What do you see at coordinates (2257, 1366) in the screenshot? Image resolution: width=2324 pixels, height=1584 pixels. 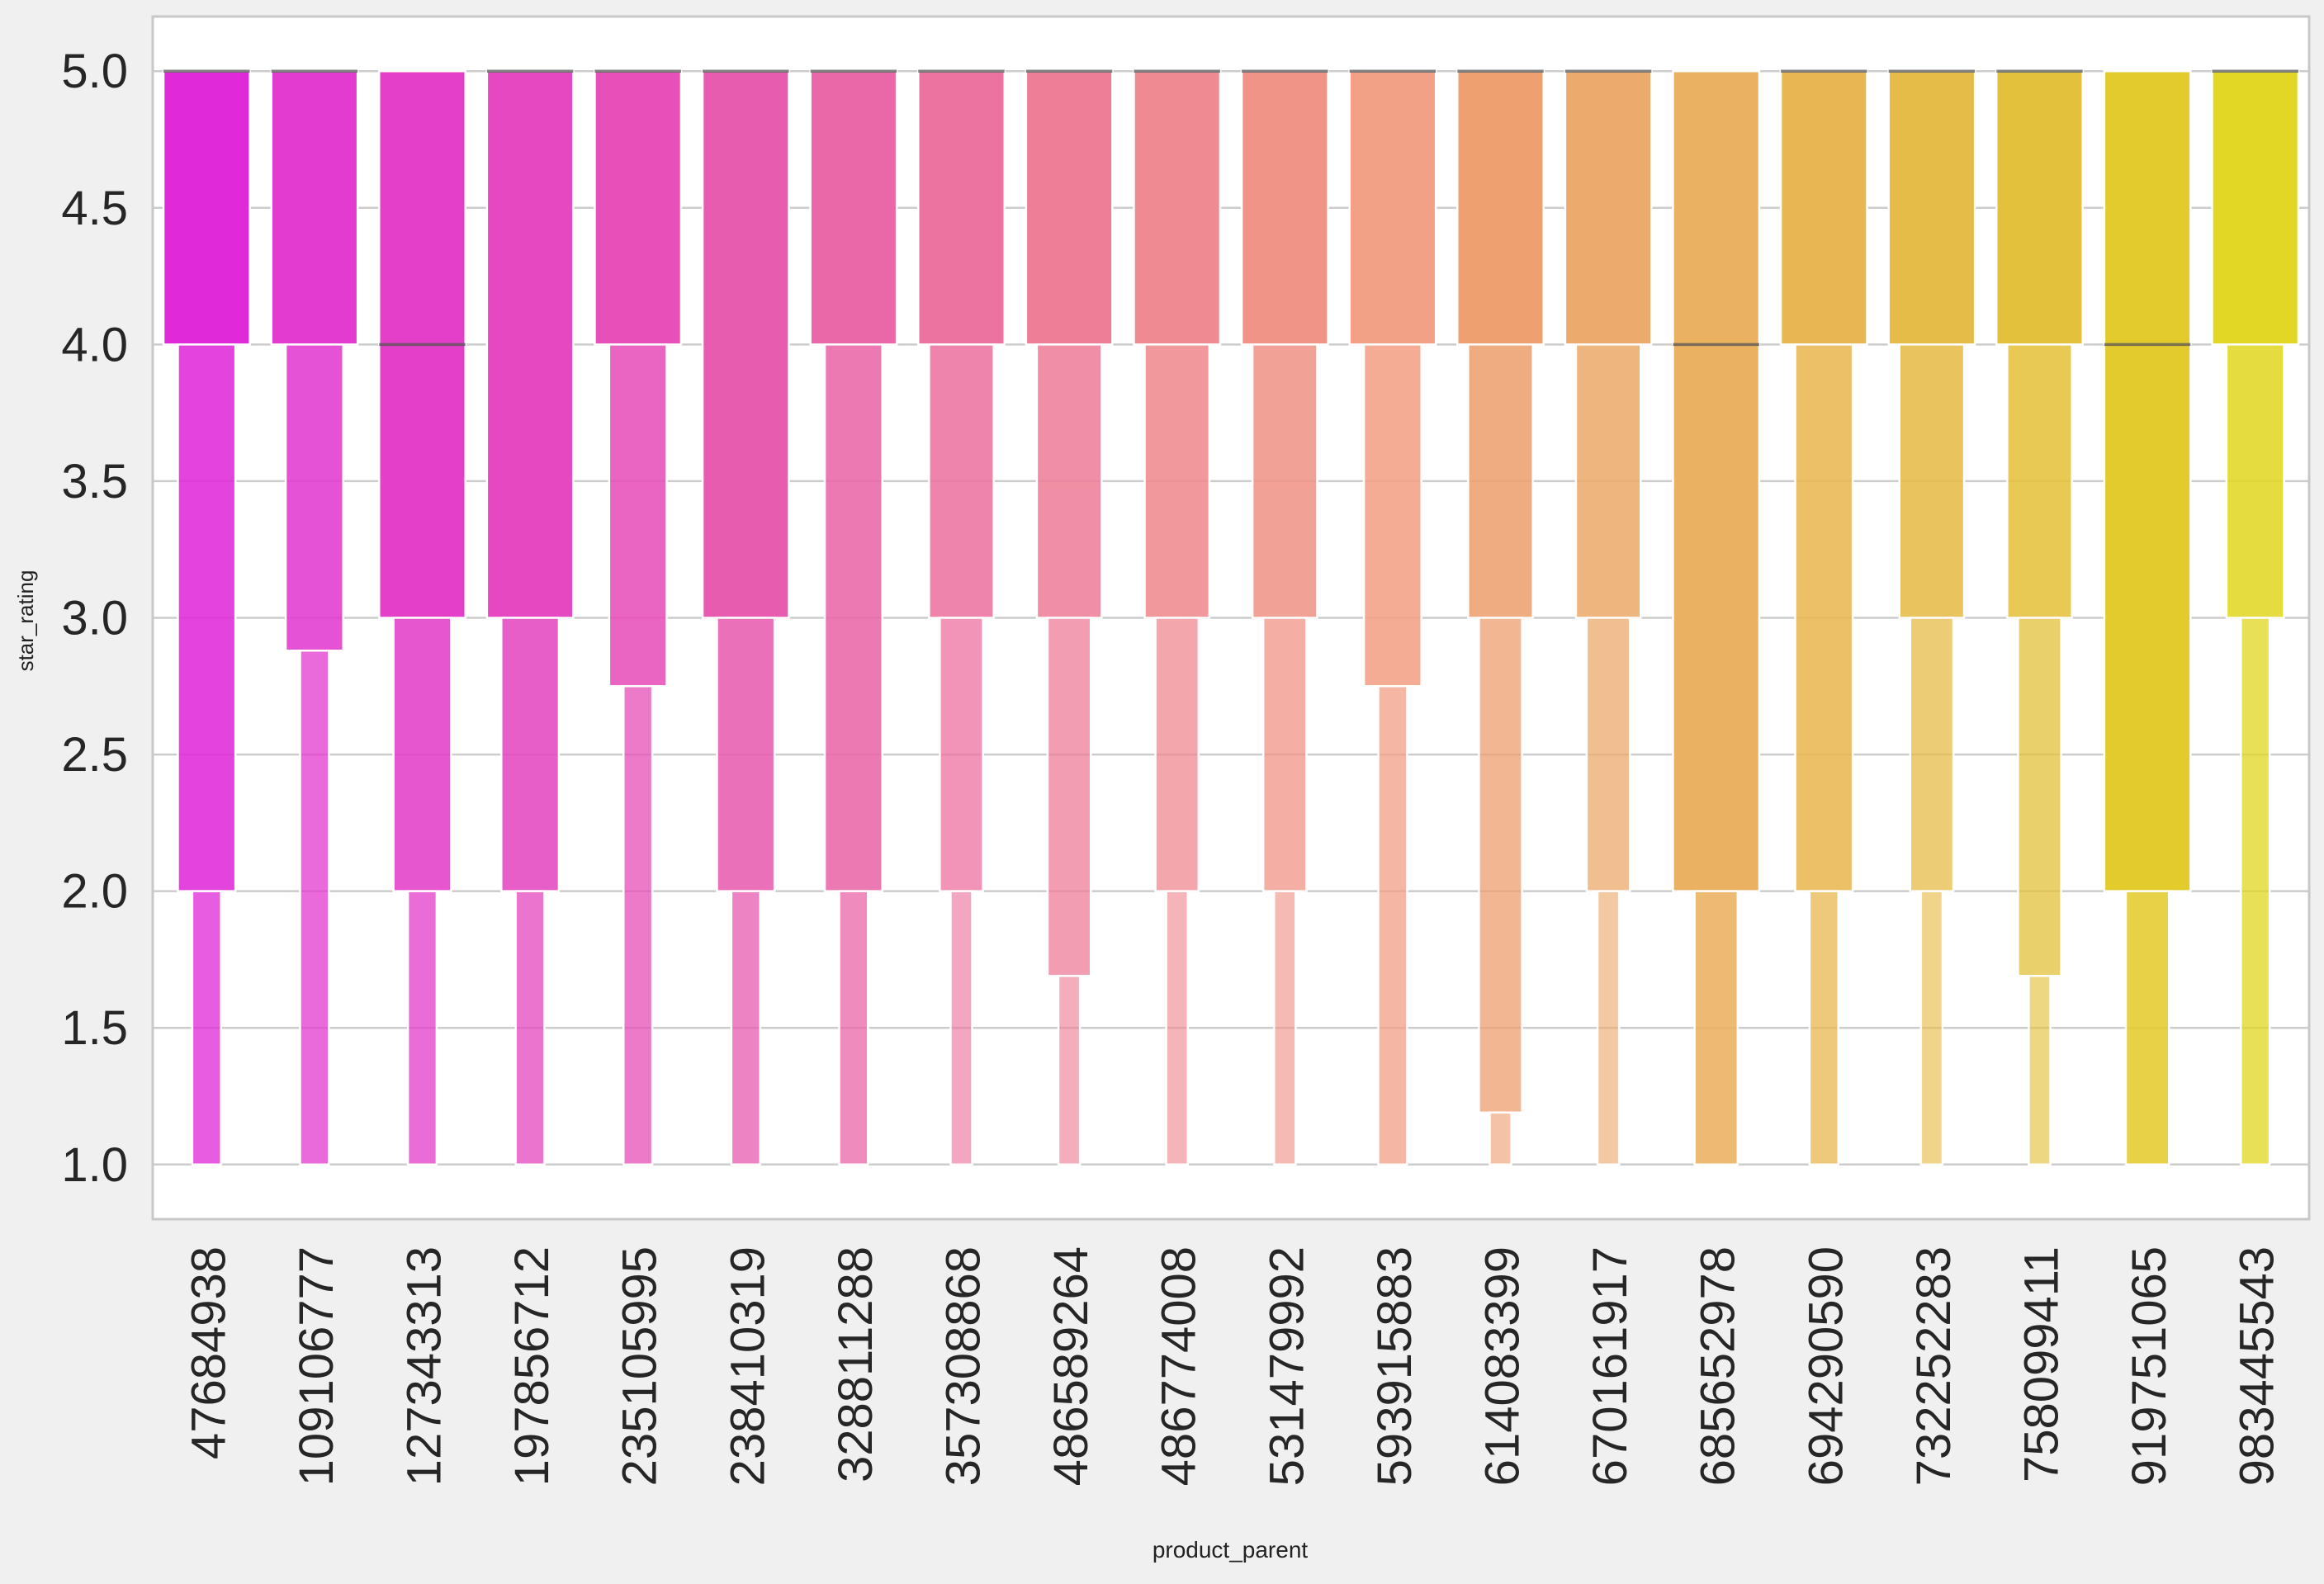 I see `x-tick-label: 983445543` at bounding box center [2257, 1366].